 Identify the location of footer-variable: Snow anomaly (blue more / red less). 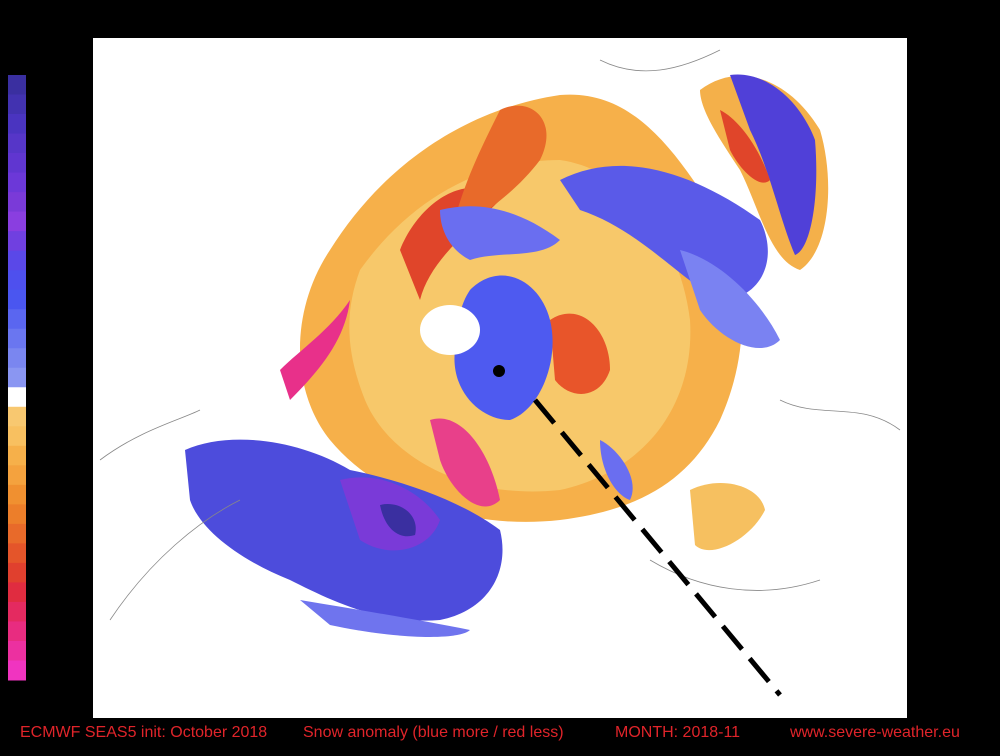
(433, 732).